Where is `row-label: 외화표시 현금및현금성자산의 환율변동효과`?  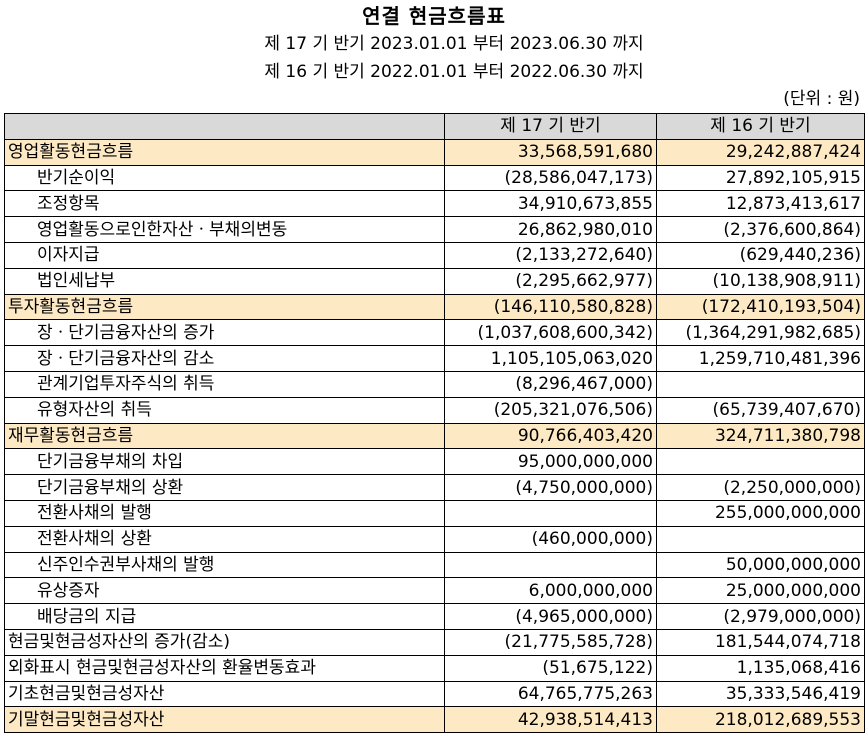
row-label: 외화표시 현금및현금성자산의 환율변동효과 is located at coordinates (224, 668).